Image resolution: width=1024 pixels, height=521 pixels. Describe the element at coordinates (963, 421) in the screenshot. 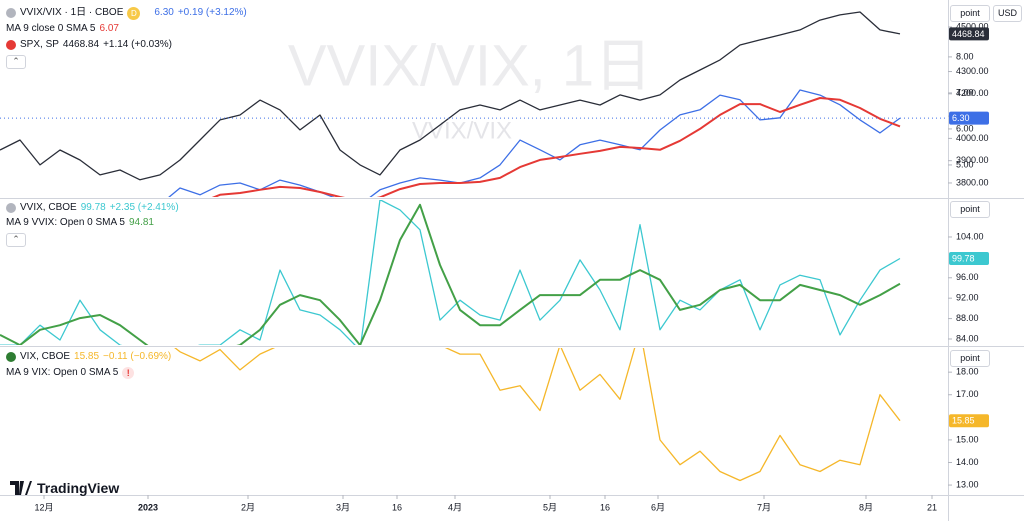

I see `price-label: 15.85` at that location.